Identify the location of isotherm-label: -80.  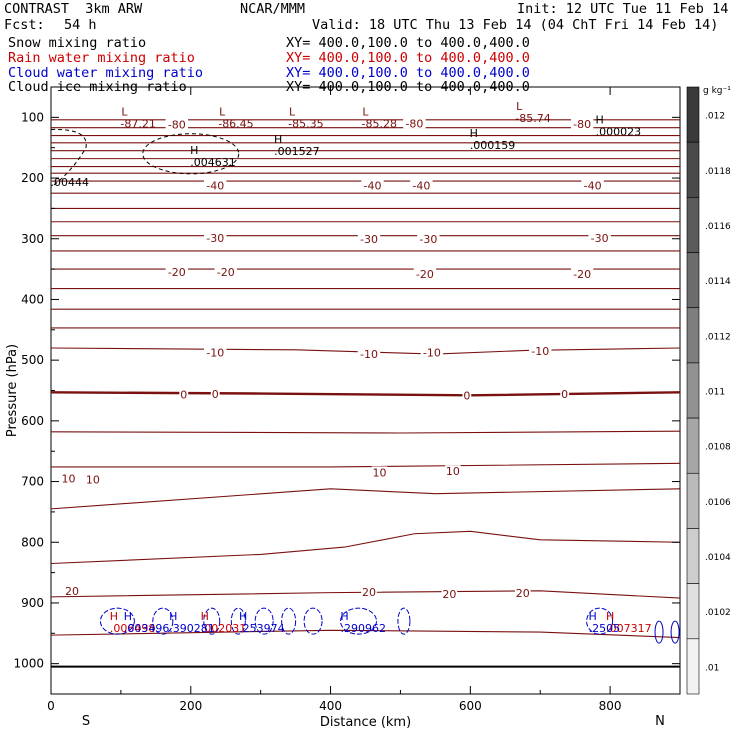
(414, 123).